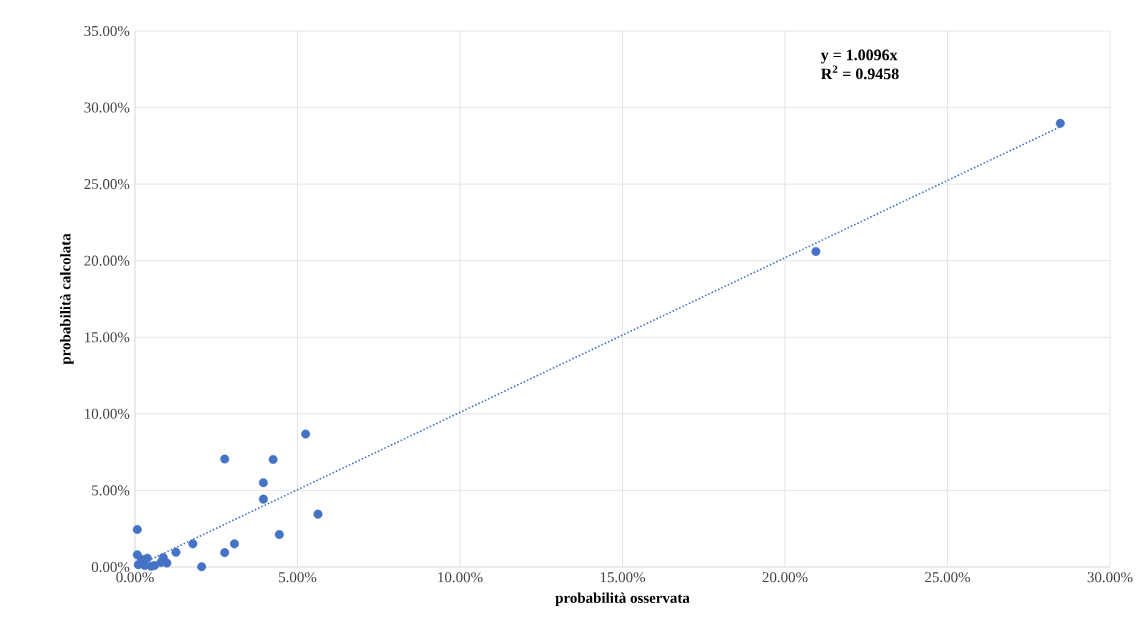 The height and width of the screenshot is (643, 1145). Describe the element at coordinates (107, 184) in the screenshot. I see `y-tick-label: 25.00%` at that location.